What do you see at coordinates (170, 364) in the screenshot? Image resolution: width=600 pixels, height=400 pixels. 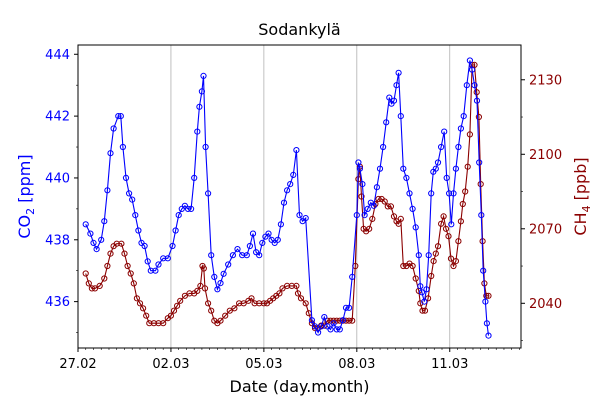 I see `x-tick-label-1: 02.03` at bounding box center [170, 364].